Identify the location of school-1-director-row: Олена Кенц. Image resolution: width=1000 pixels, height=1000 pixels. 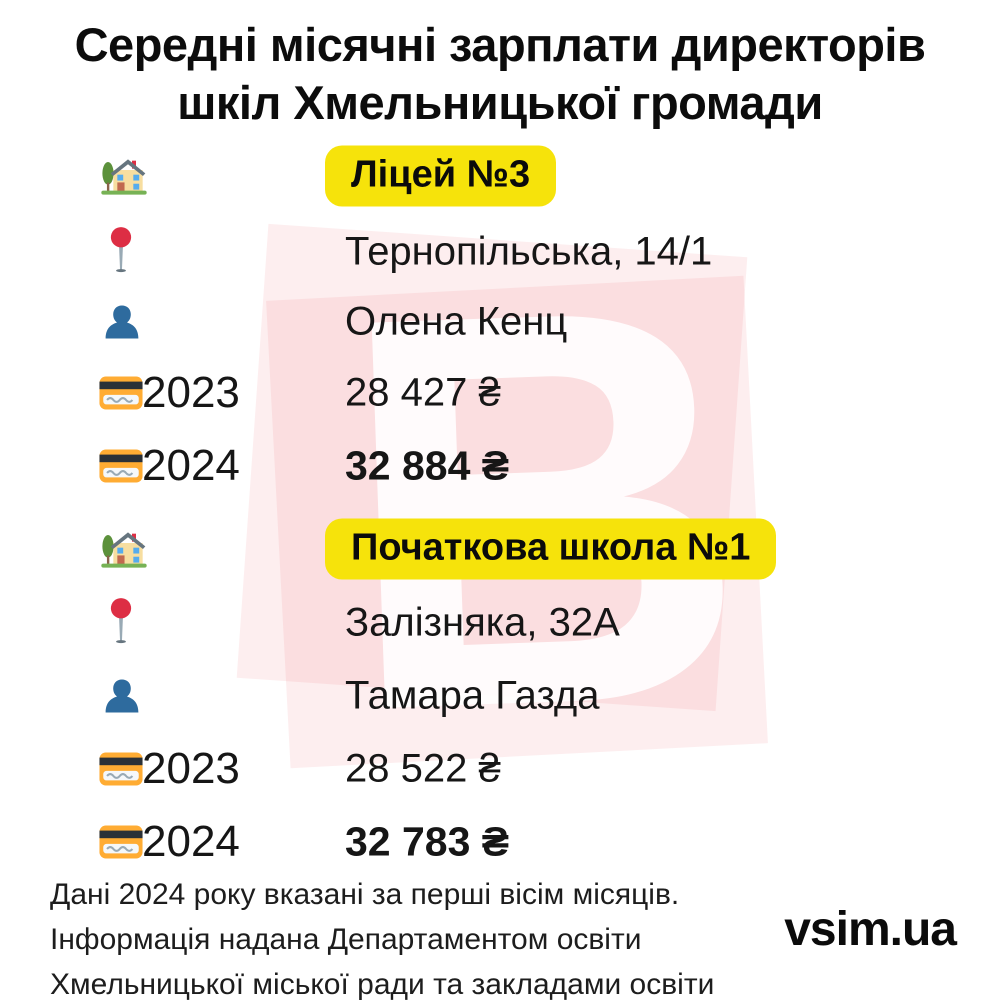
(500, 322).